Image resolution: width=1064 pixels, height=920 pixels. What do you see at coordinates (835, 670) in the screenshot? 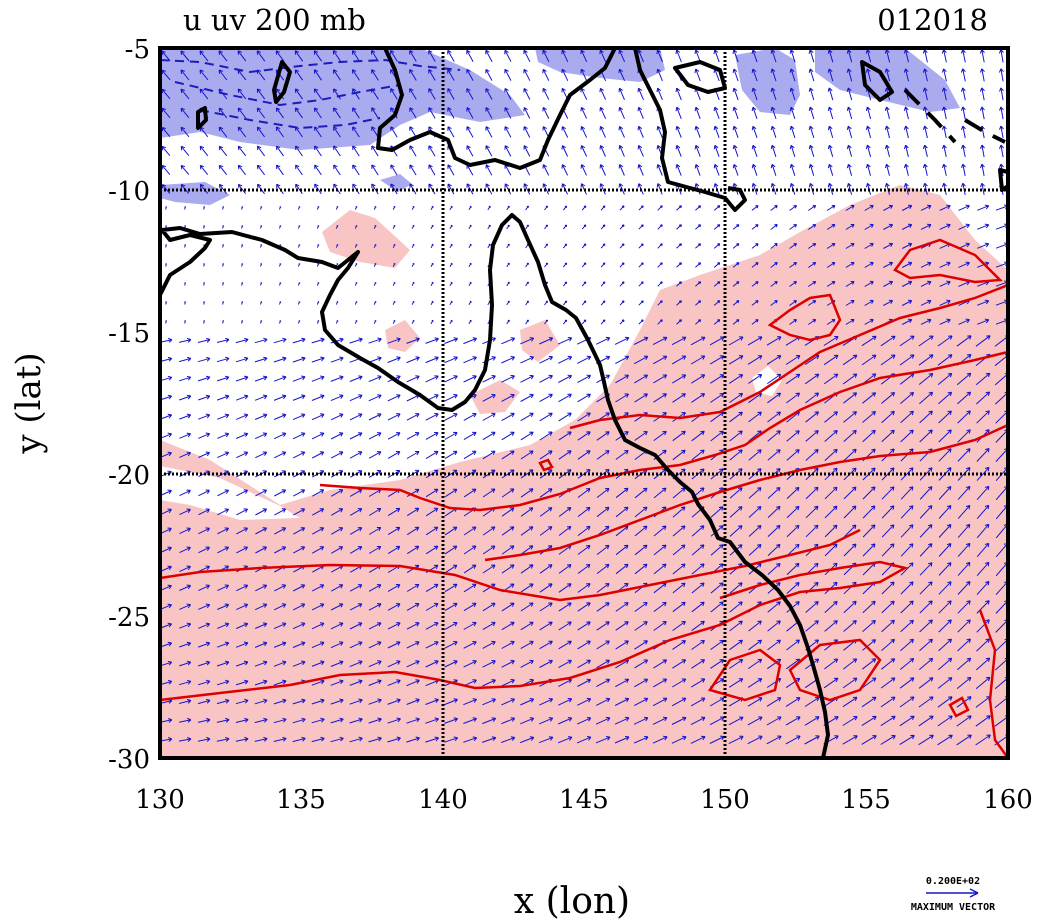
I see `wind-contour-positive` at bounding box center [835, 670].